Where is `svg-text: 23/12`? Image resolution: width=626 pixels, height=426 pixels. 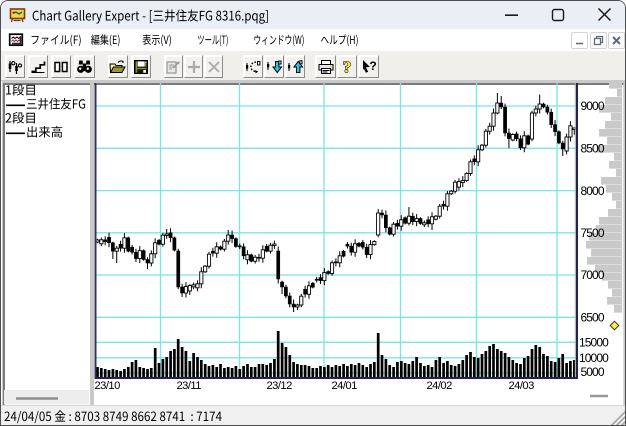
svg-text: 23/12 is located at coordinates (280, 386).